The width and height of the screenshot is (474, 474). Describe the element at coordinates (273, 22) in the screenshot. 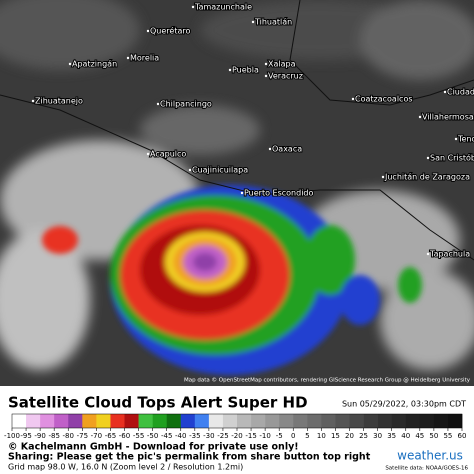

I see `place-label: Tihuatlán` at that location.